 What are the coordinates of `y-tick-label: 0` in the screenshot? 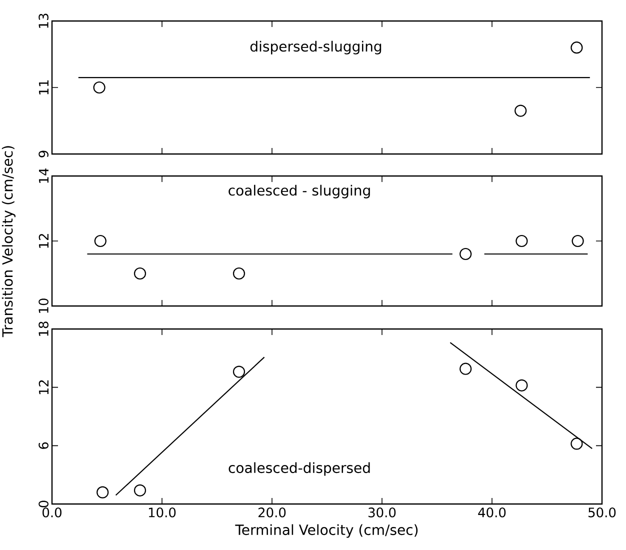 It's located at (43, 504).